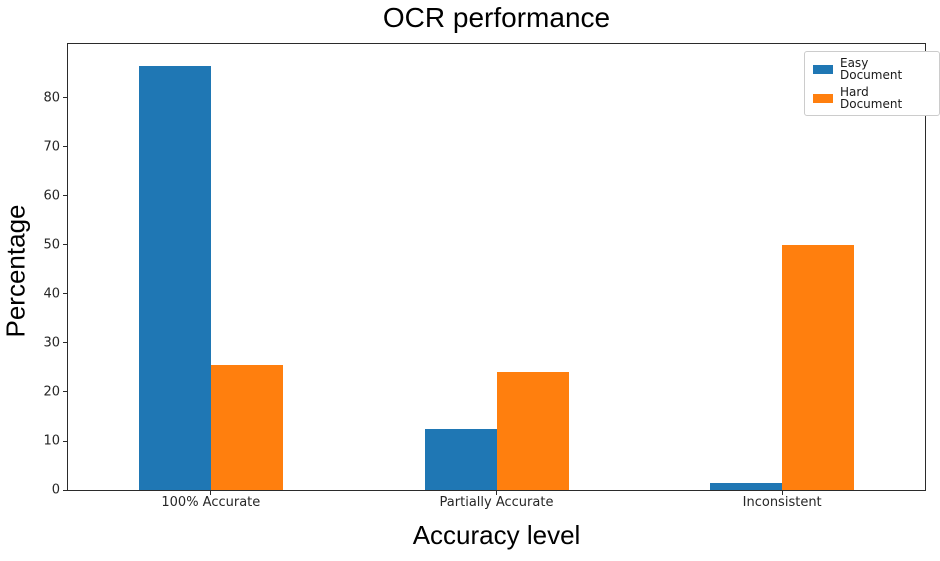 This screenshot has width=940, height=561. I want to click on legend-label-easy-document: Easy Document, so click(871, 69).